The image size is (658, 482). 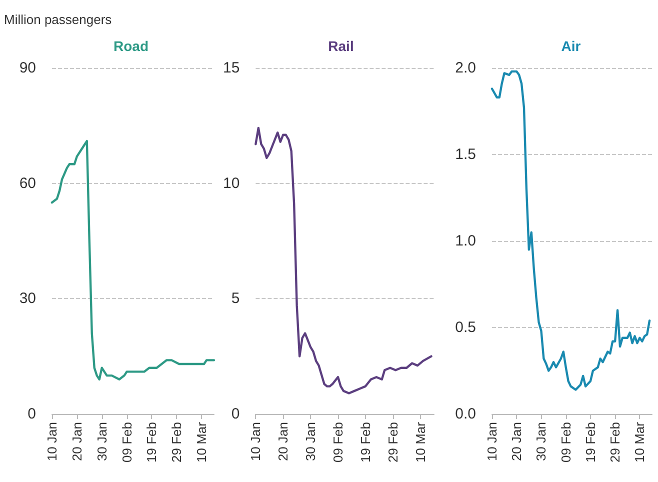 I want to click on y-tick-label: 0.5, so click(x=465, y=327).